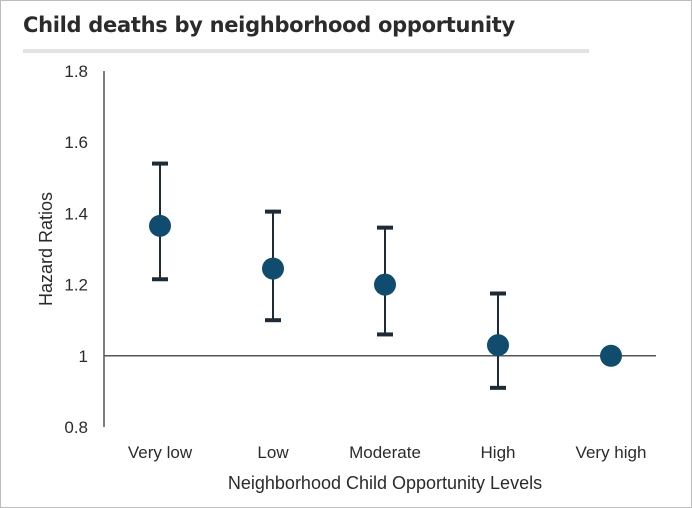 The image size is (692, 508). Describe the element at coordinates (385, 452) in the screenshot. I see `x-tick-label: Moderate` at that location.